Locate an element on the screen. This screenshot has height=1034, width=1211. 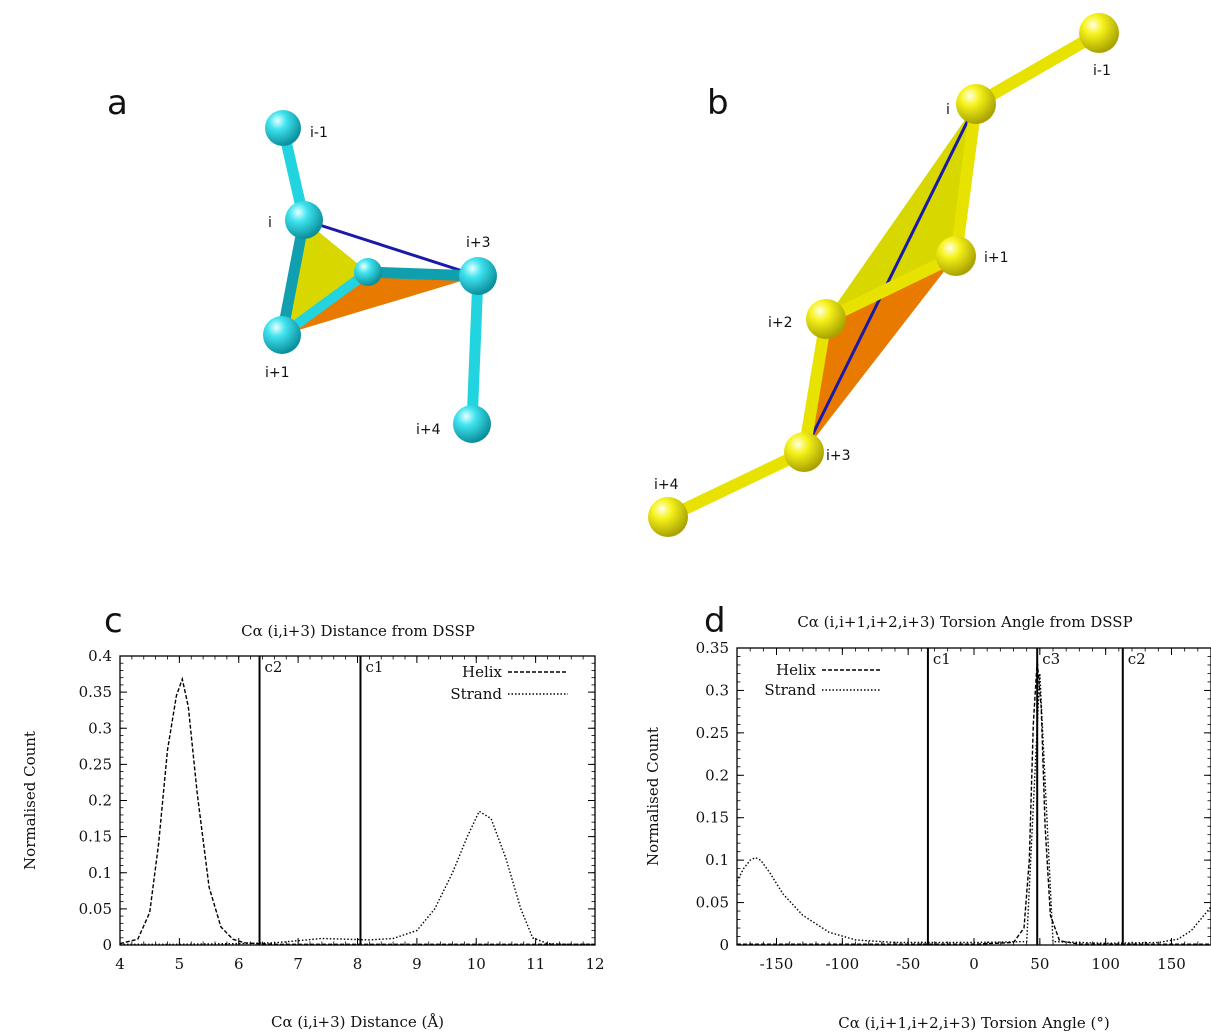
panel-c-label: c is located at coordinates (113, 621).